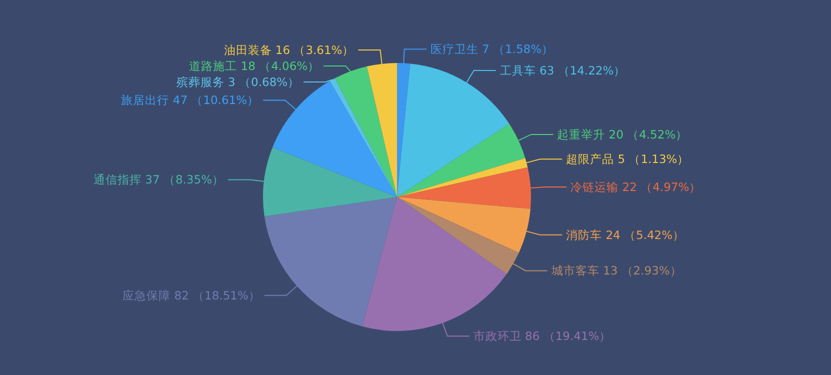 This screenshot has width=831, height=375. What do you see at coordinates (542, 336) in the screenshot?
I see `slice-label: 市政环卫 86 （19.41%）` at bounding box center [542, 336].